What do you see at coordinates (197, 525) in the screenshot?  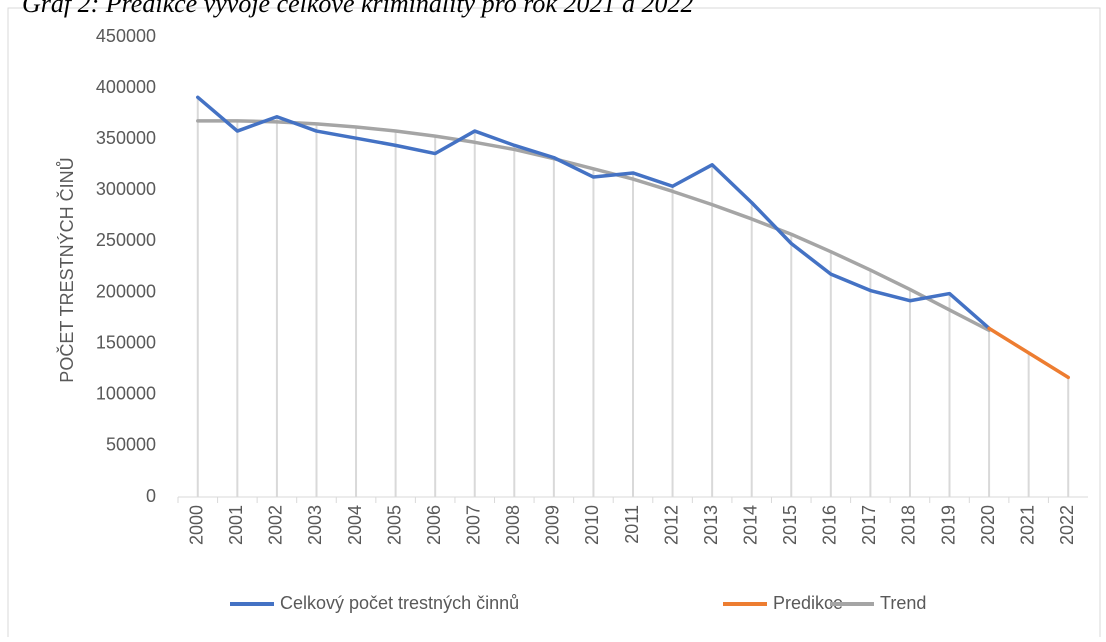 I see `x-tick-label: 2000` at bounding box center [197, 525].